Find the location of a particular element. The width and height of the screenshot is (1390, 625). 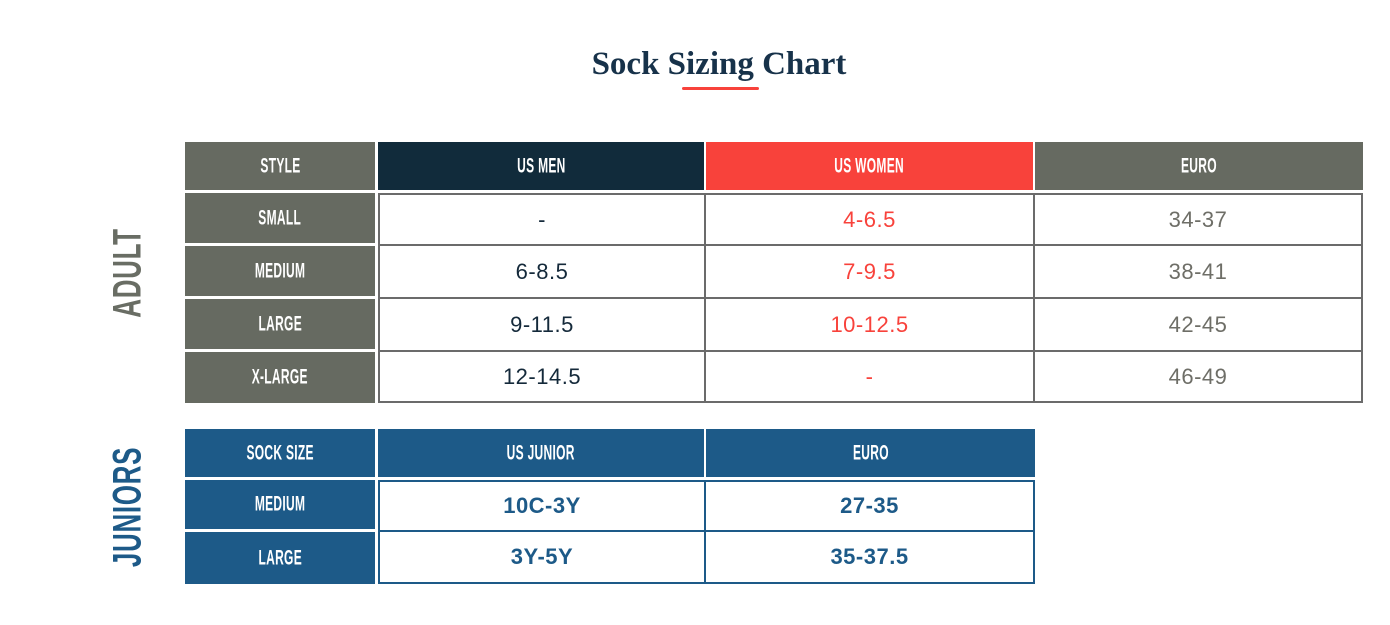

adult-row-label-large: LARGE is located at coordinates (280, 324).